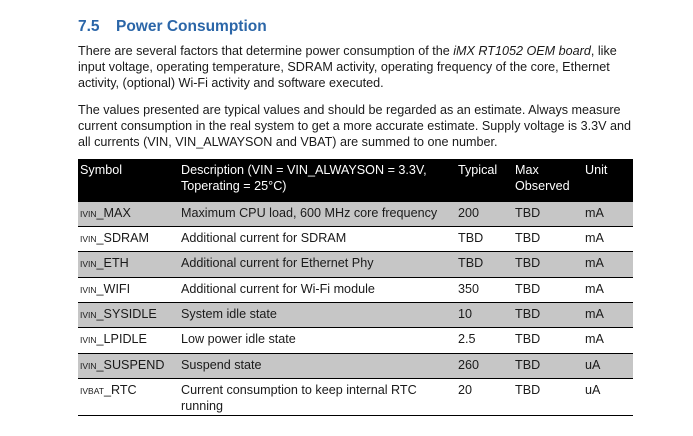  I want to click on table-row: IVIN_SUSPEND Suspend state 260 TBD uA, so click(355, 366).